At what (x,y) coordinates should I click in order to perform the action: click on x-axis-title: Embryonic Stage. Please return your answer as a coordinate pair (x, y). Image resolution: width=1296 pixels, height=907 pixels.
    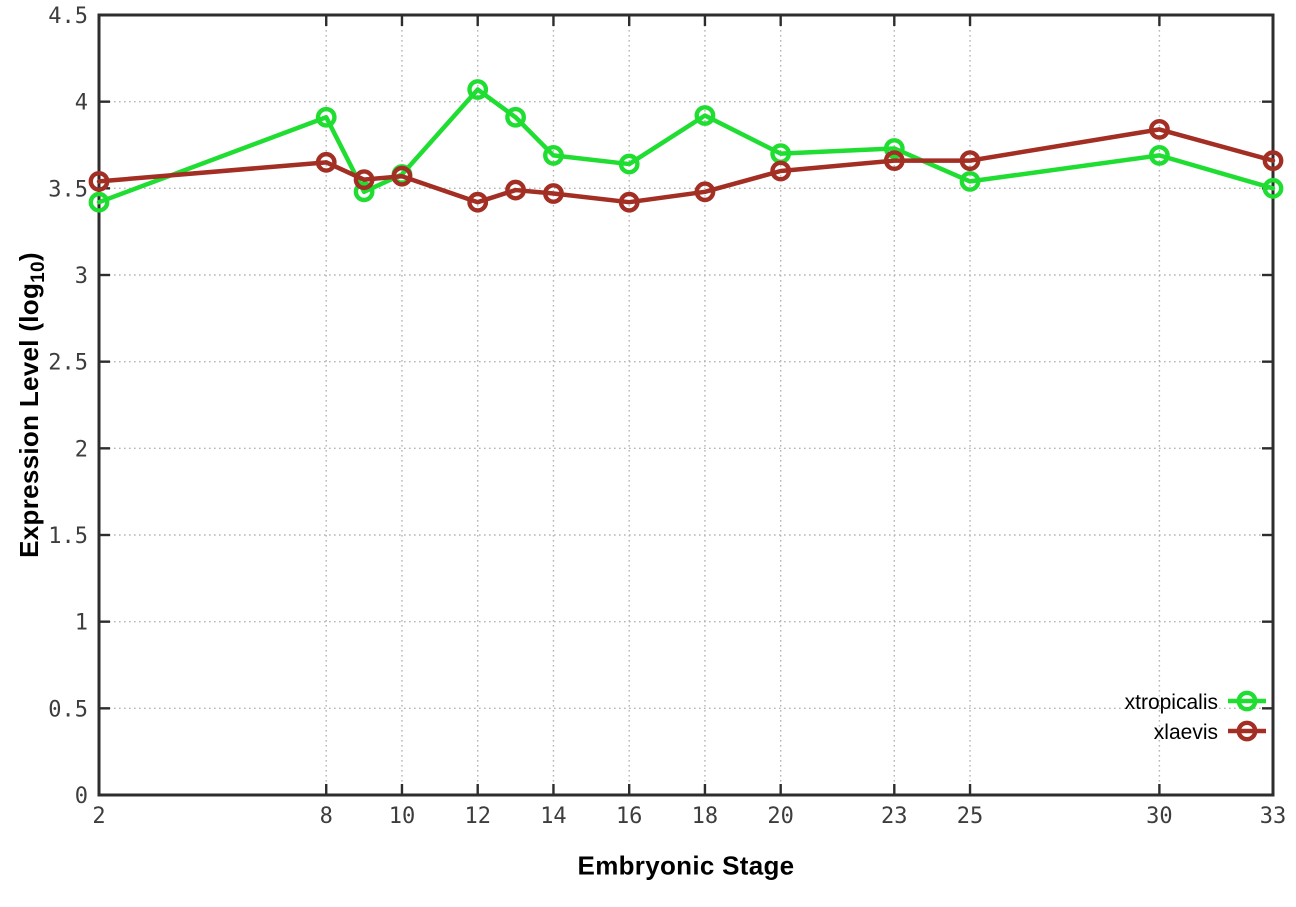
    Looking at the image, I should click on (686, 865).